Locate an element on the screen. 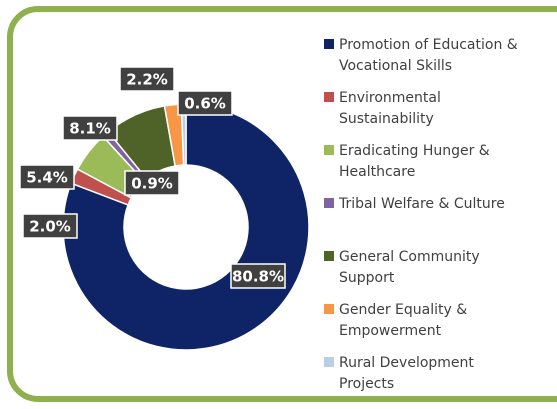 The image size is (557, 409). legend-label: Environmental Sustainability is located at coordinates (390, 108).